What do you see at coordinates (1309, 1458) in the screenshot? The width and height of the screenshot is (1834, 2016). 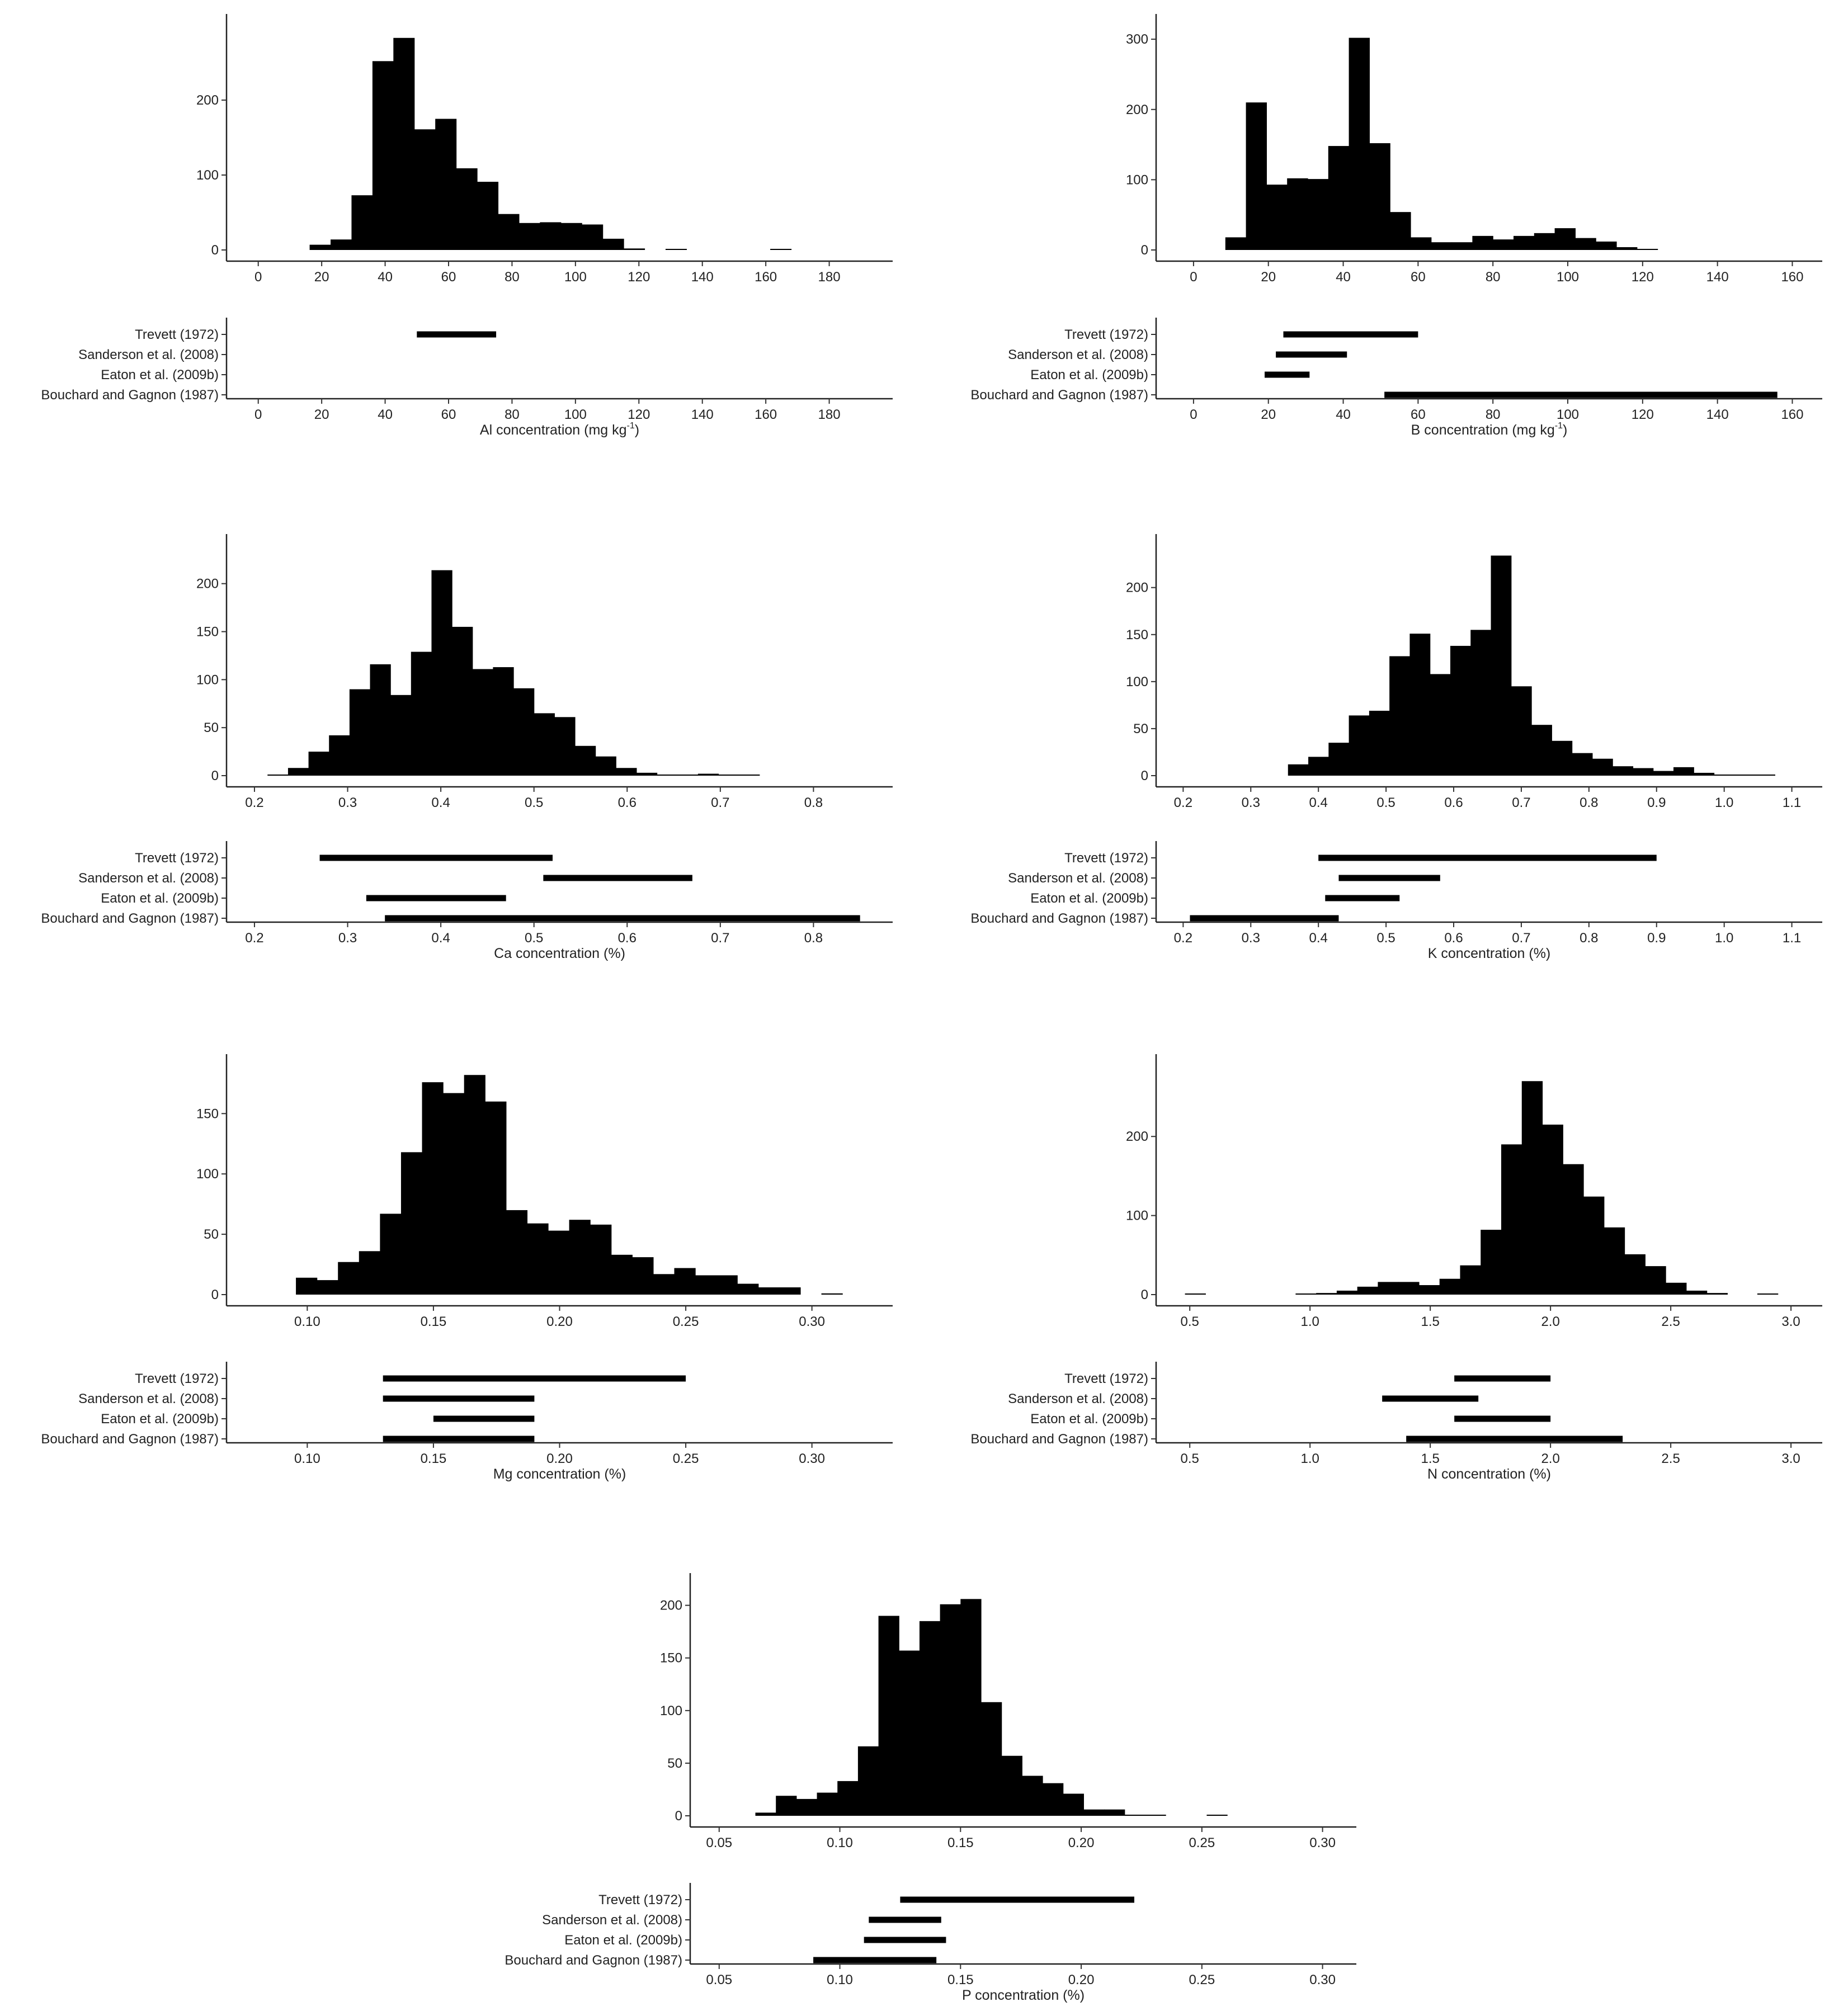 I see `range-x-tick-label: 1.0` at bounding box center [1309, 1458].